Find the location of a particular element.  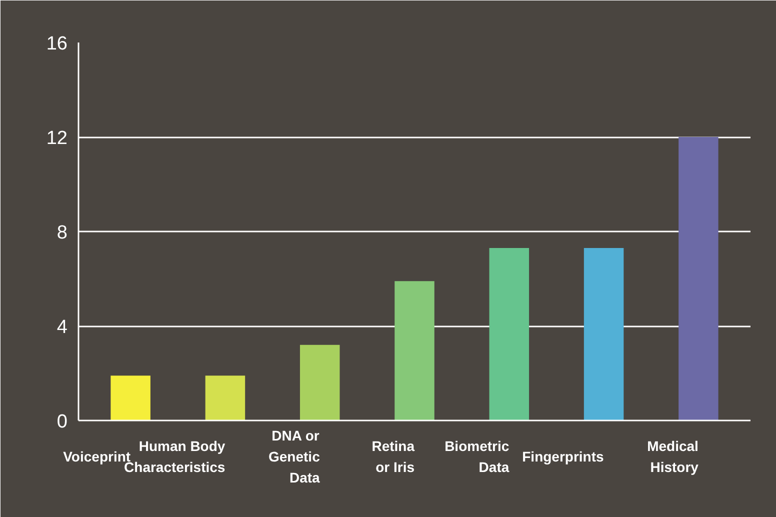

y-tick-label: 12 is located at coordinates (57, 138).